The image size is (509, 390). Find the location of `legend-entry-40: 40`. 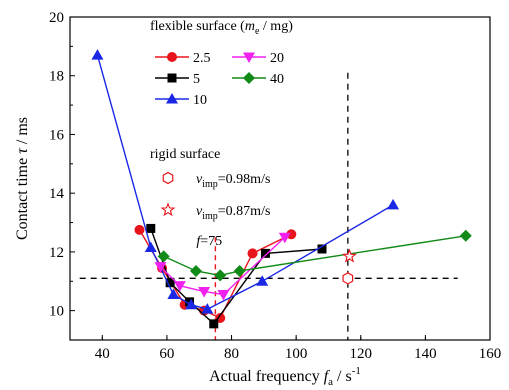

legend-entry-40: 40 is located at coordinates (258, 79).